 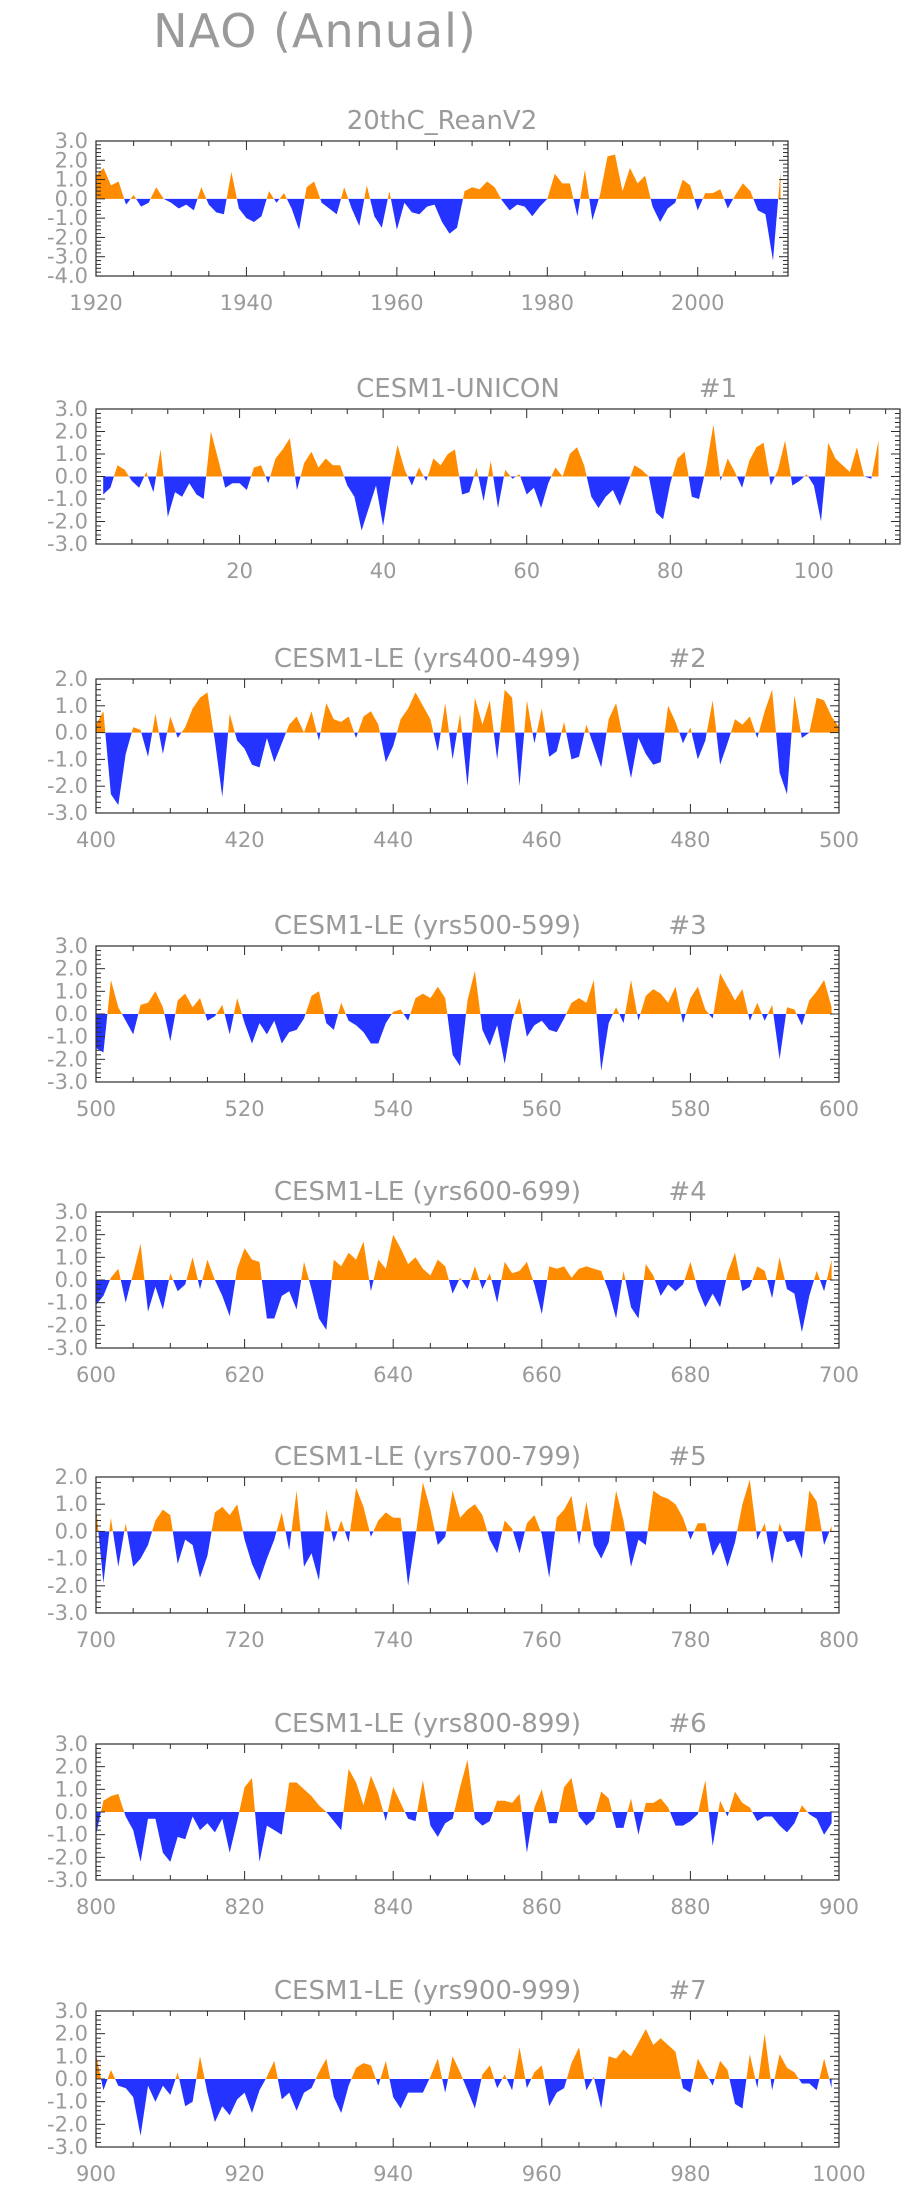 What do you see at coordinates (393, 1907) in the screenshot?
I see `x-tick-label: 840` at bounding box center [393, 1907].